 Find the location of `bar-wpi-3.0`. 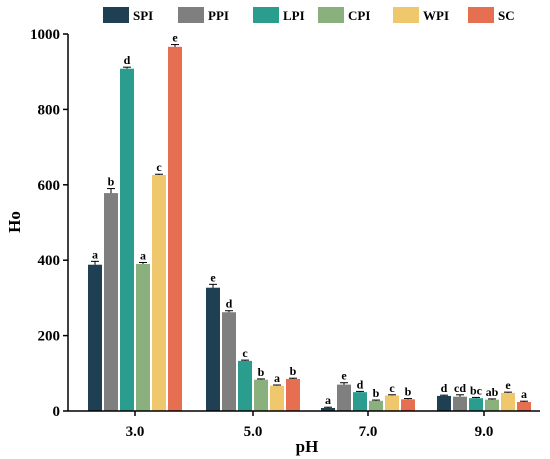

bar-wpi-3.0 is located at coordinates (159, 292).